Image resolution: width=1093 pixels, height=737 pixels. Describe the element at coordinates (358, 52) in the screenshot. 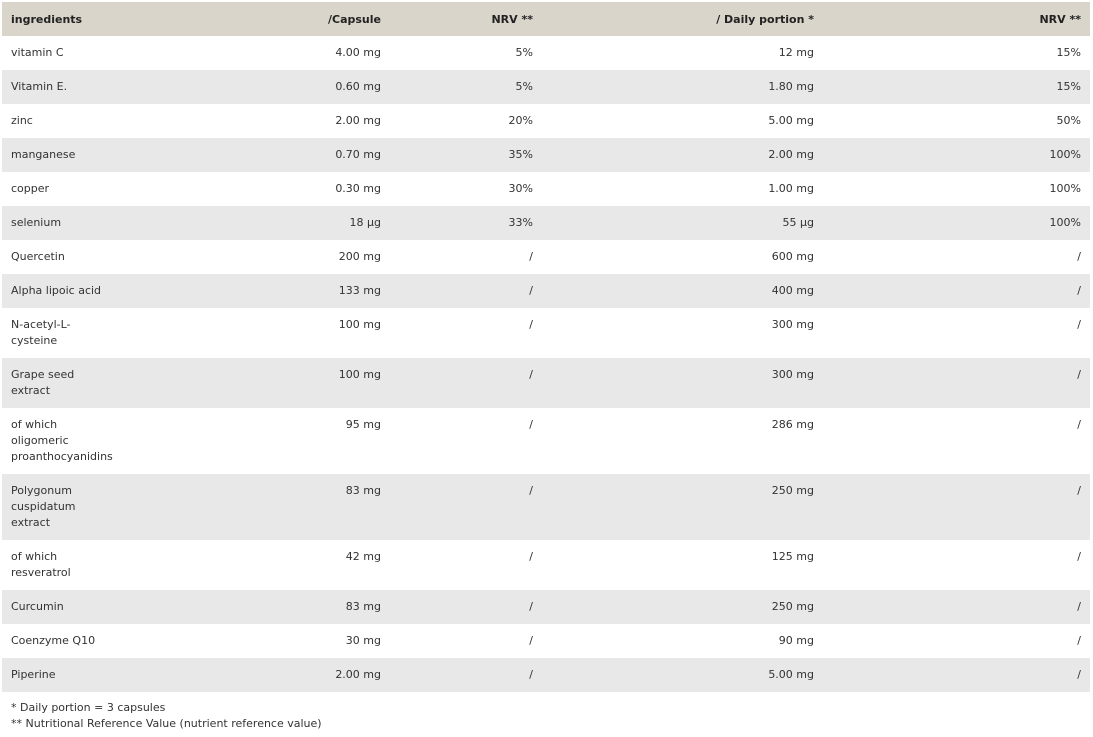

I see `per-capsule: 4.00 mg` at that location.